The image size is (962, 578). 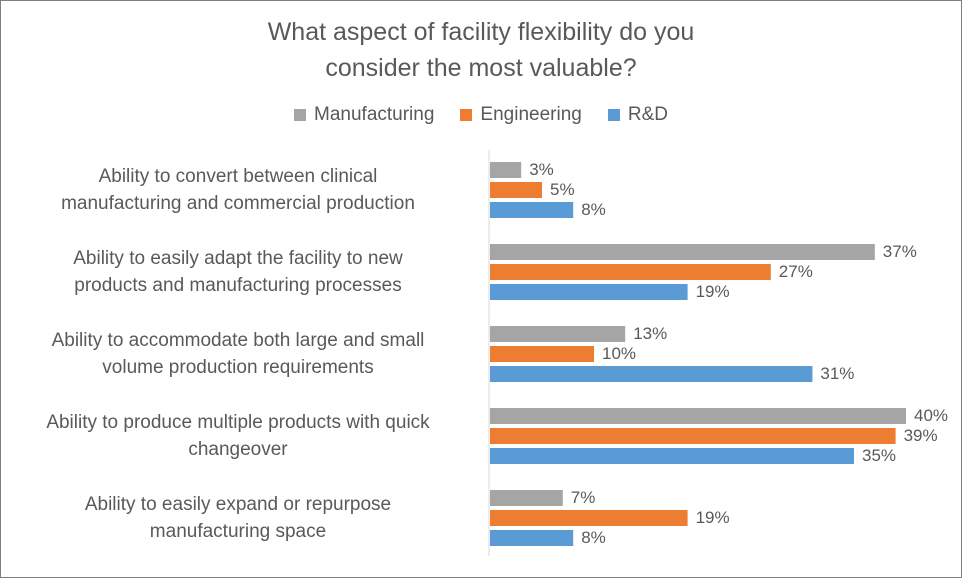 I want to click on legend-swatch-rd, so click(x=613, y=115).